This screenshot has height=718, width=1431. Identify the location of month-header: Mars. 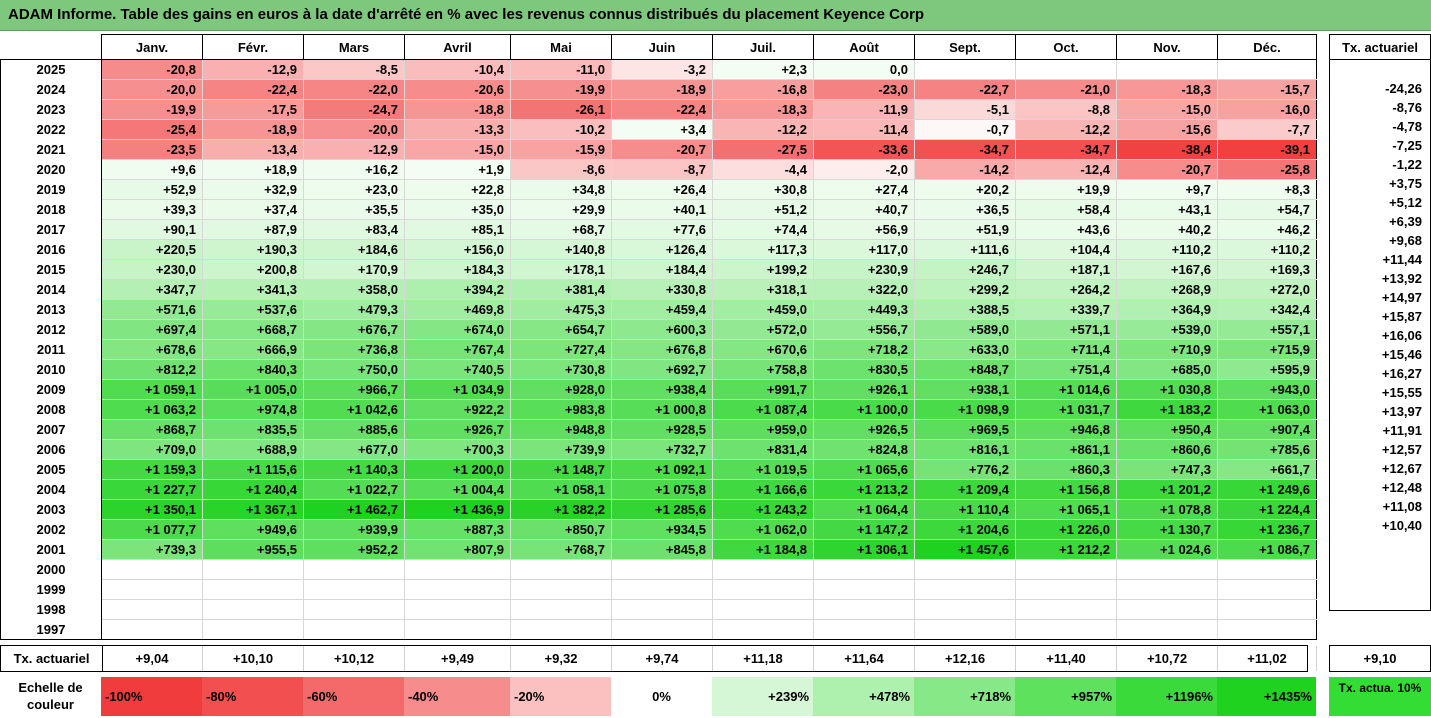
(354, 47).